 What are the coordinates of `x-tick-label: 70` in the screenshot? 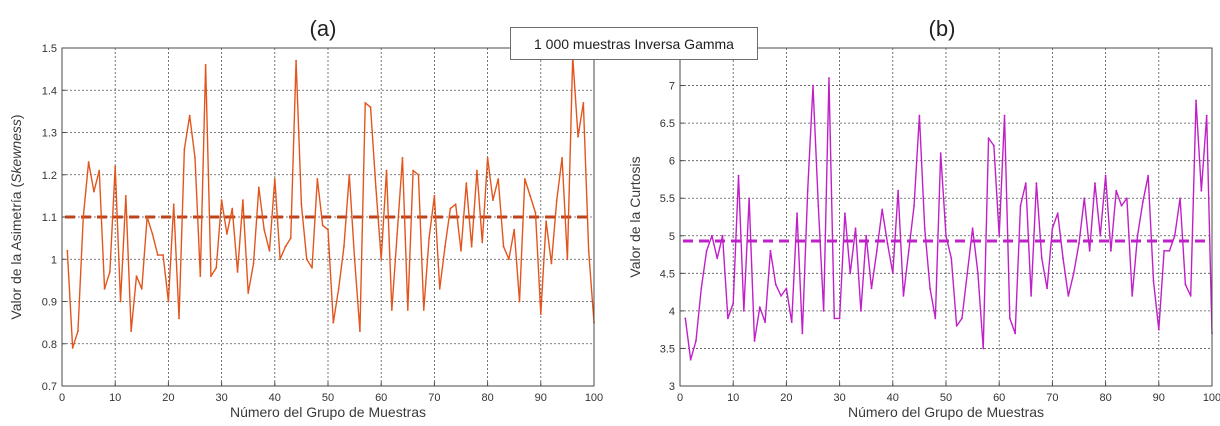 It's located at (1052, 398).